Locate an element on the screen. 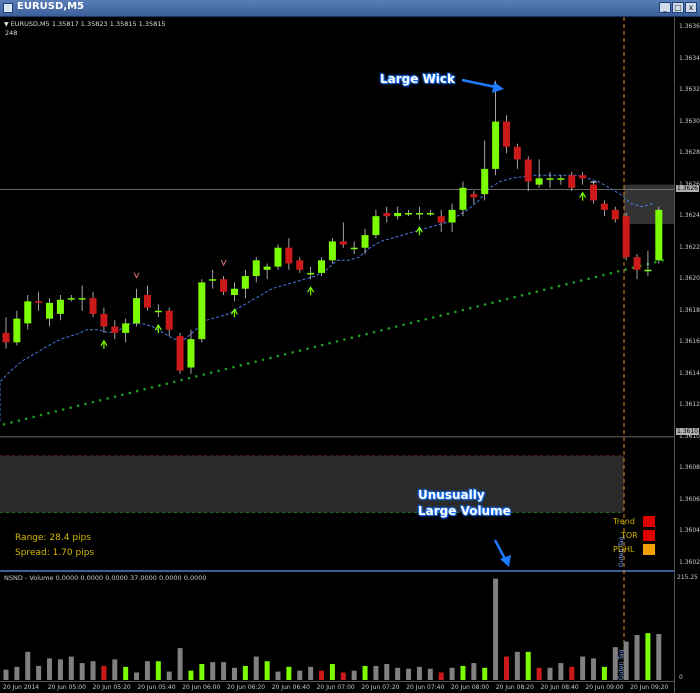 This screenshot has height=693, width=700. minimize-button: _ is located at coordinates (665, 7).